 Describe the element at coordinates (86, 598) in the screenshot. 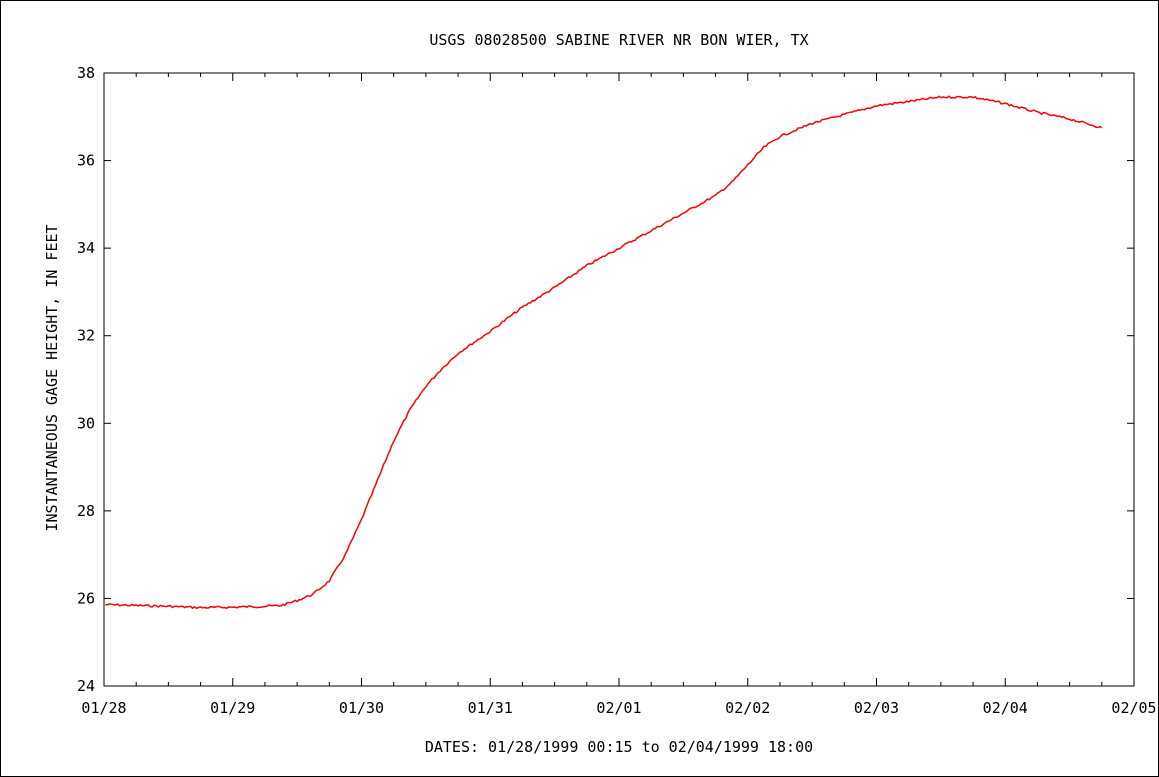

I see `y-tick-label: 26` at that location.